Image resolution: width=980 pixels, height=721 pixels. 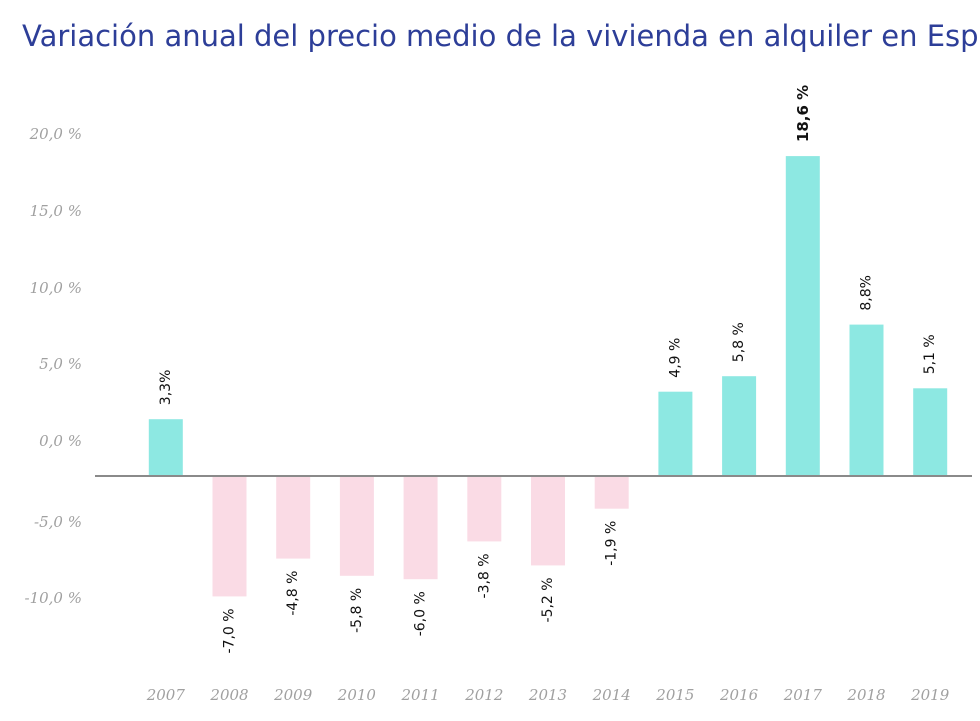 I want to click on x-tick-label: 2019, so click(x=930, y=695).